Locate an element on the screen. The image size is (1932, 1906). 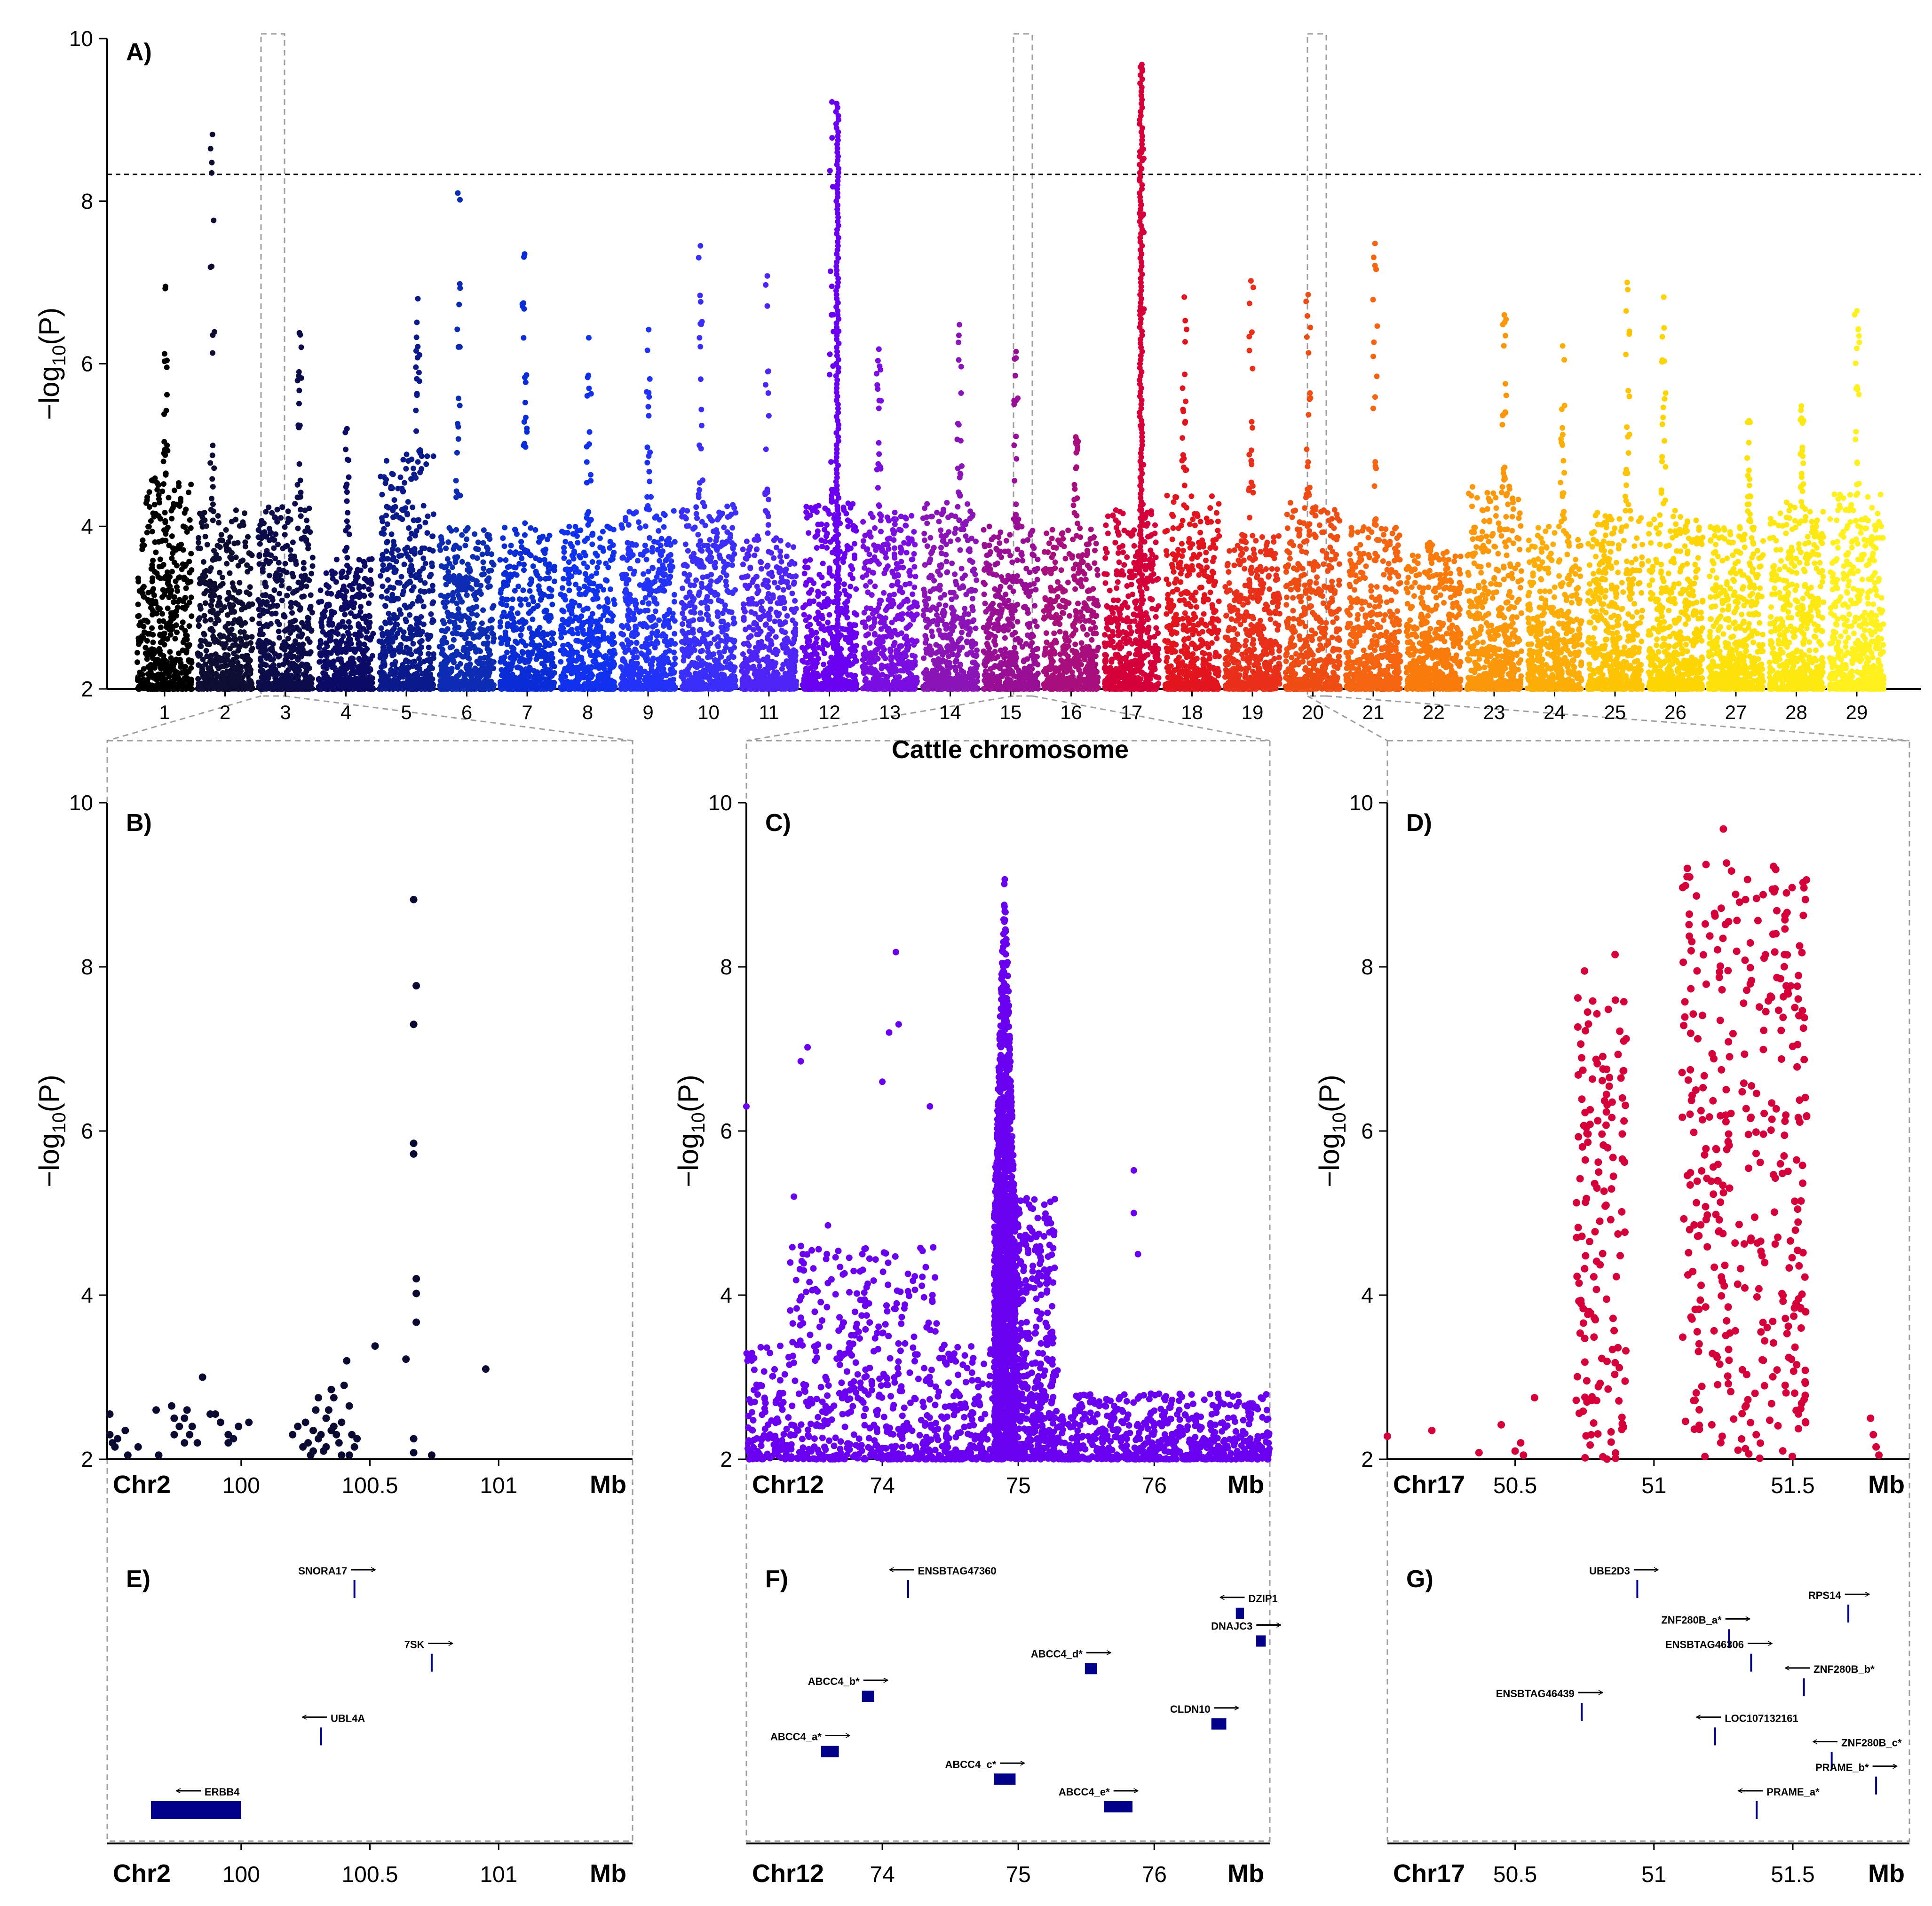
x-tick-label-chr11: 11 is located at coordinates (769, 712).